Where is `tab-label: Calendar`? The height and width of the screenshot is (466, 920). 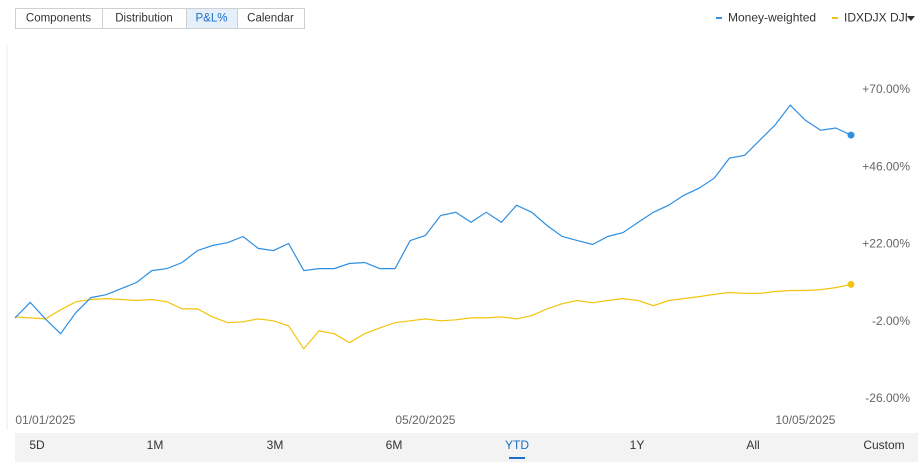 tab-label: Calendar is located at coordinates (270, 19).